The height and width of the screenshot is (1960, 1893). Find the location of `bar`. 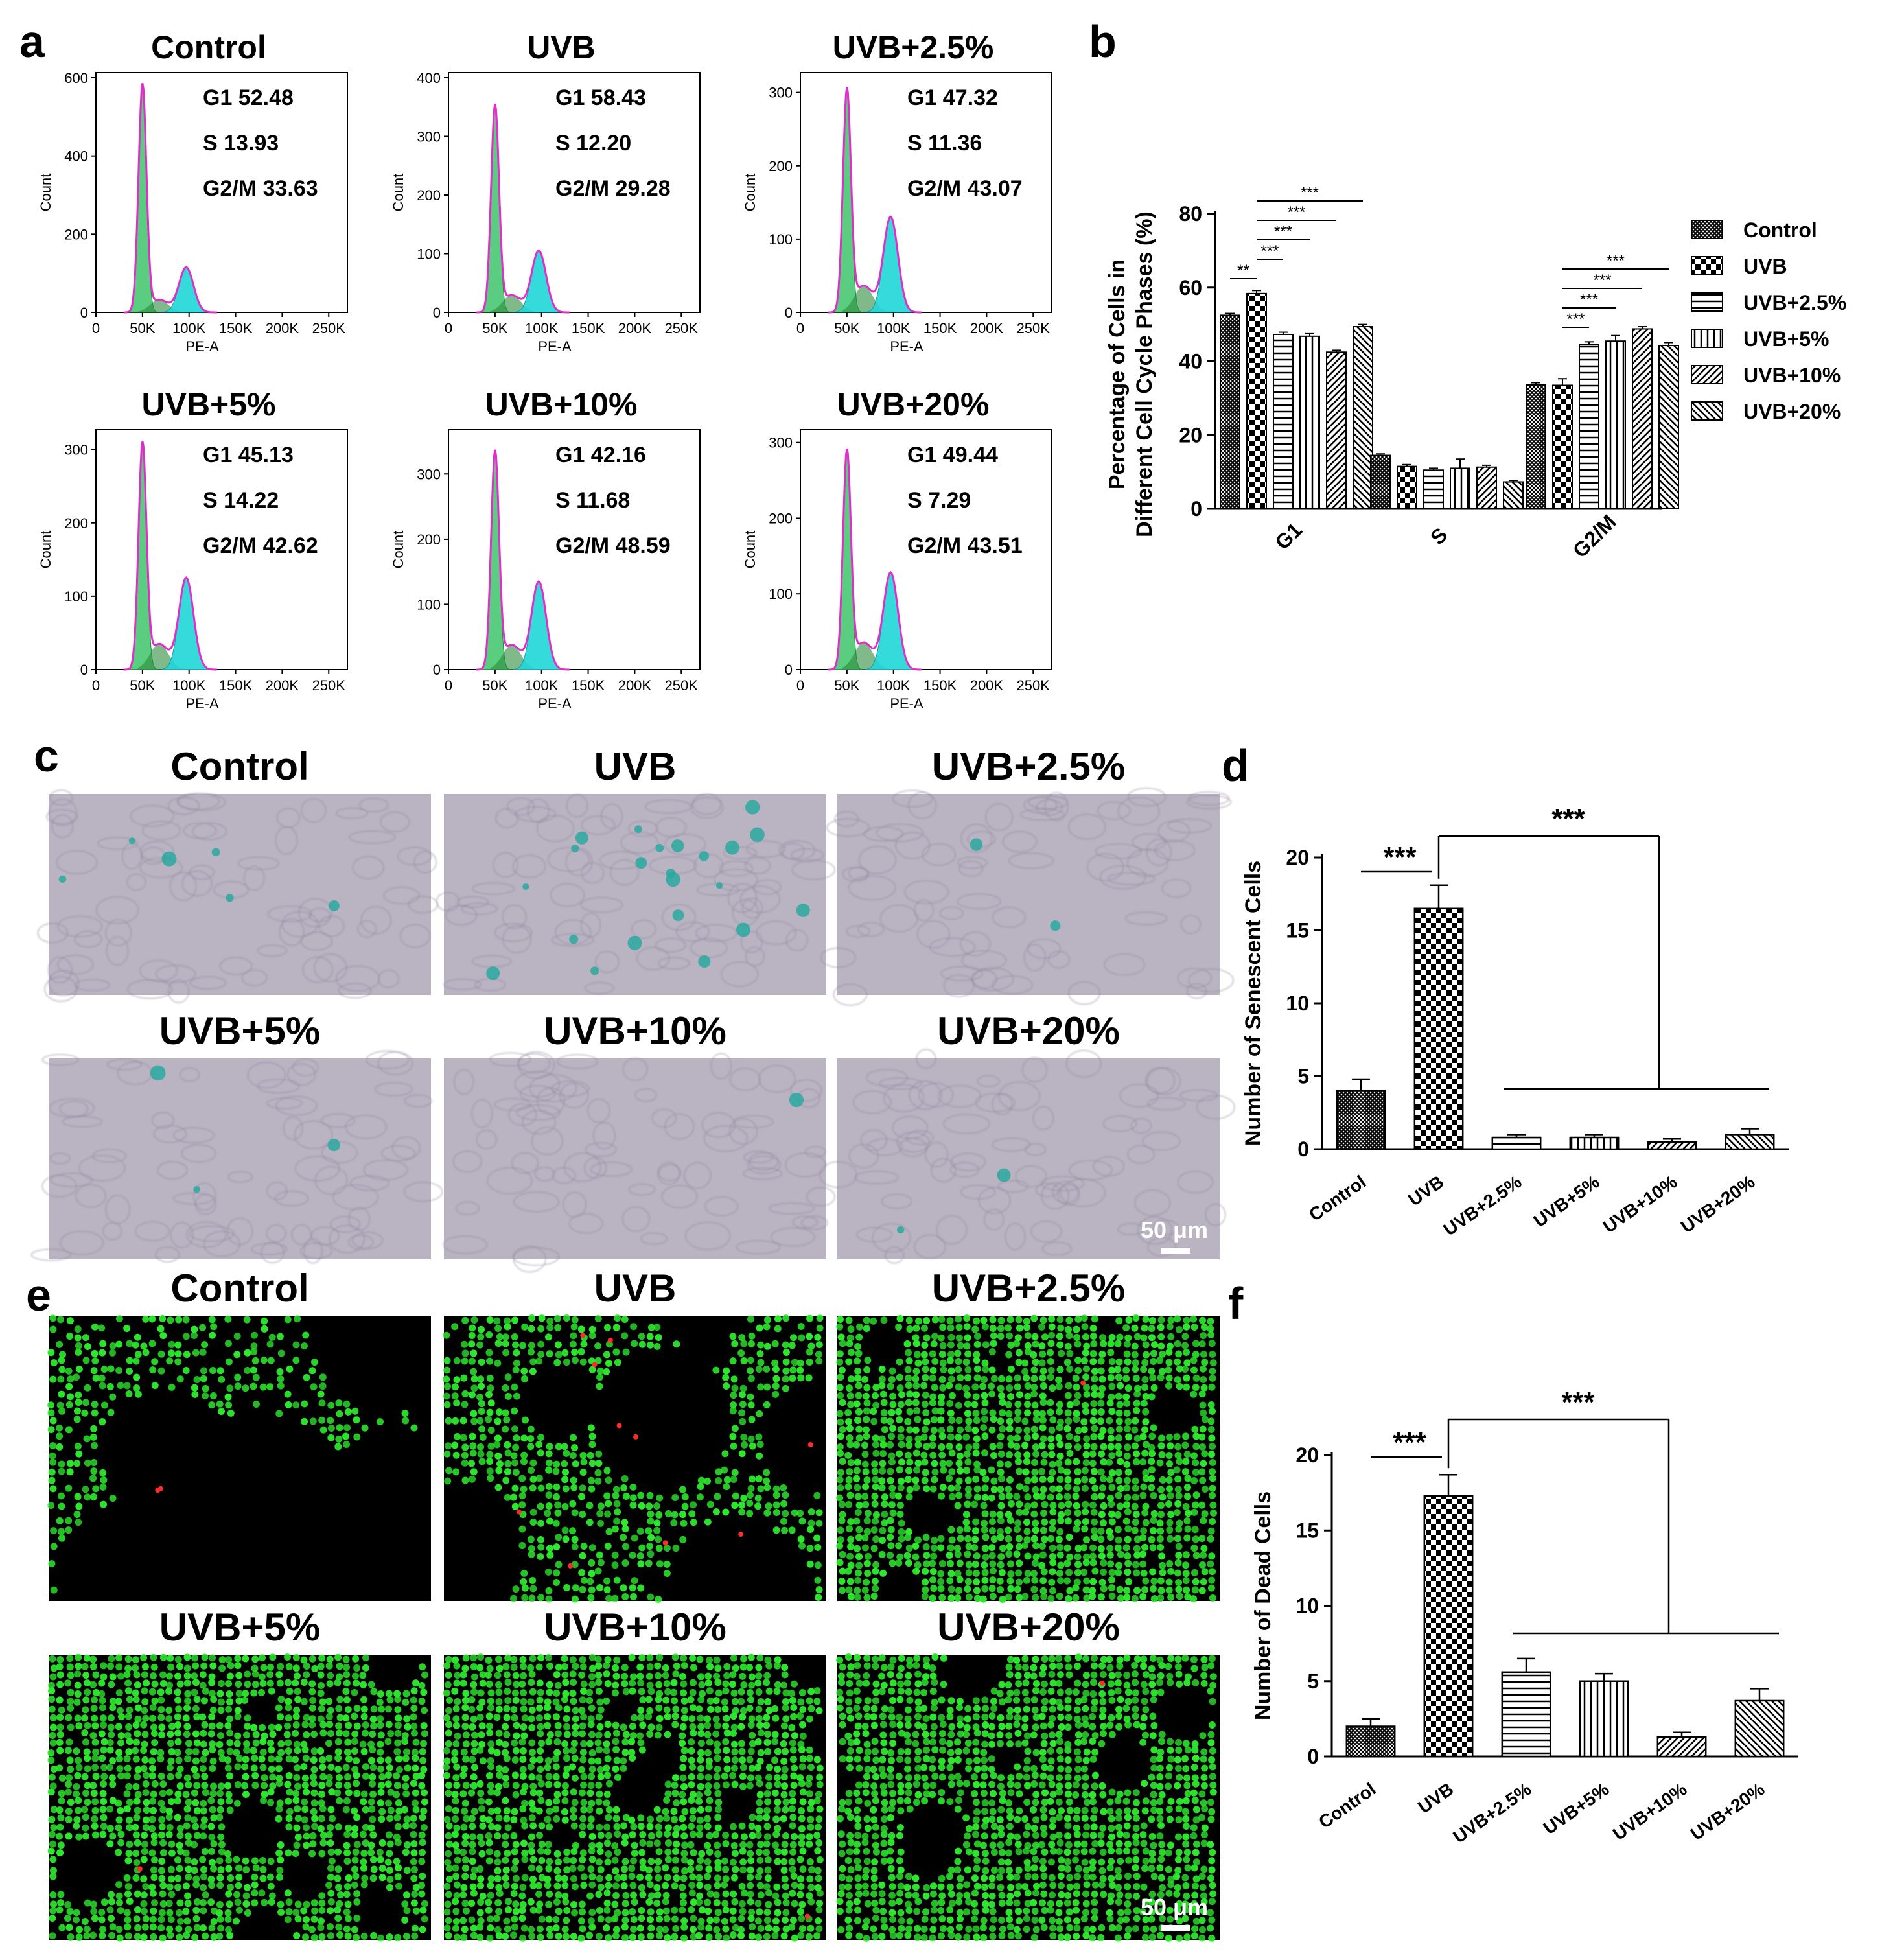

bar is located at coordinates (1230, 412).